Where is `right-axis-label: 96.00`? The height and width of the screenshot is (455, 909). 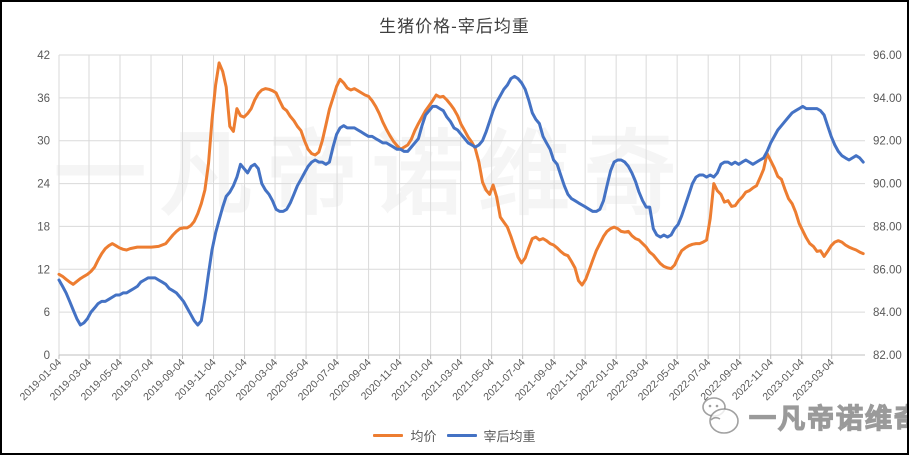 right-axis-label: 96.00 is located at coordinates (887, 56).